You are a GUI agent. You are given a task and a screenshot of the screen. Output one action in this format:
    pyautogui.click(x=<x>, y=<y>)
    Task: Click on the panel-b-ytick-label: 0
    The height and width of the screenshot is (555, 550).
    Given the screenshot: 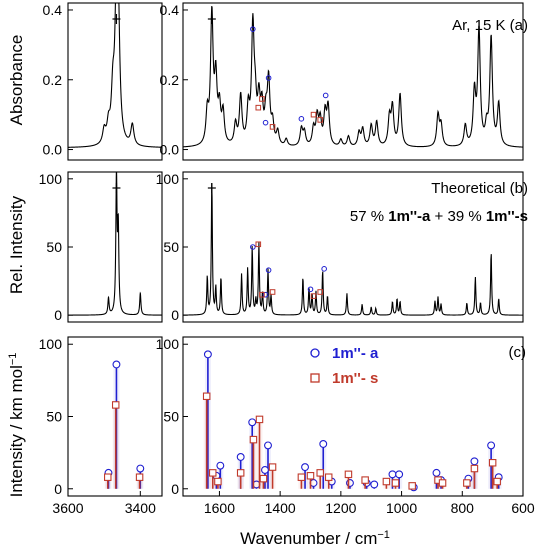 What is the action you would take?
    pyautogui.click(x=58, y=315)
    